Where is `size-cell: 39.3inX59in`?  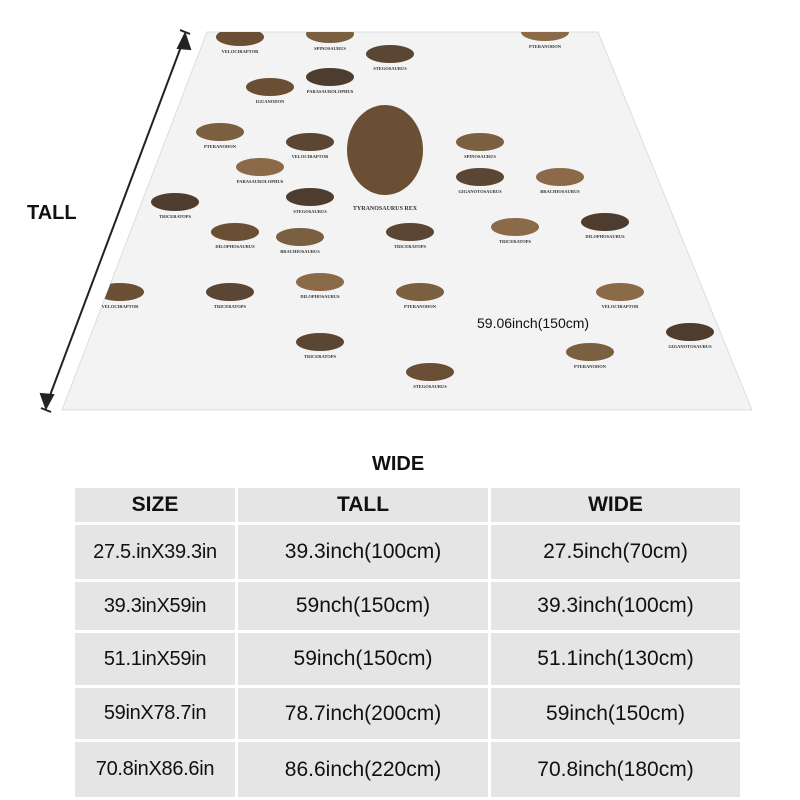
size-cell: 39.3inX59in is located at coordinates (155, 606).